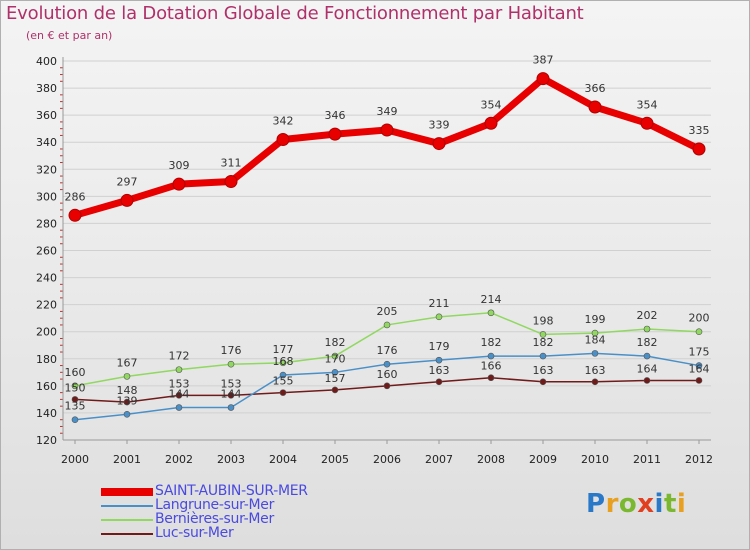 This screenshot has width=750, height=550. I want to click on x-tick-label: 2006, so click(387, 459).